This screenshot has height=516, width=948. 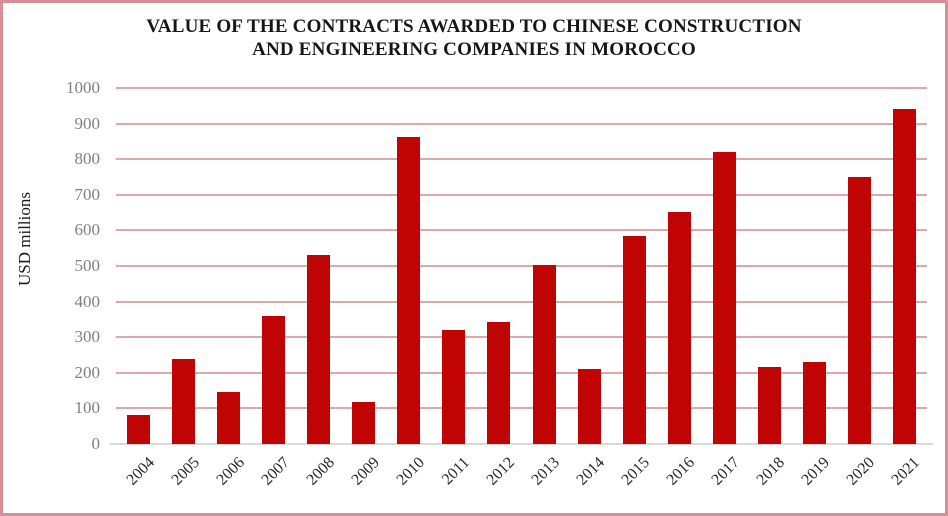 What do you see at coordinates (83, 87) in the screenshot?
I see `y-tick-label-1000: 1000` at bounding box center [83, 87].